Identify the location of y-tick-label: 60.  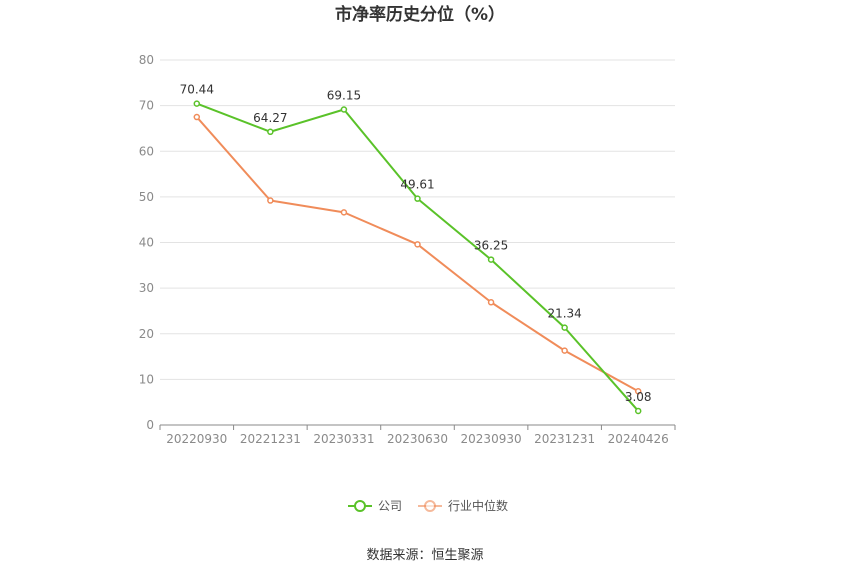
(146, 151).